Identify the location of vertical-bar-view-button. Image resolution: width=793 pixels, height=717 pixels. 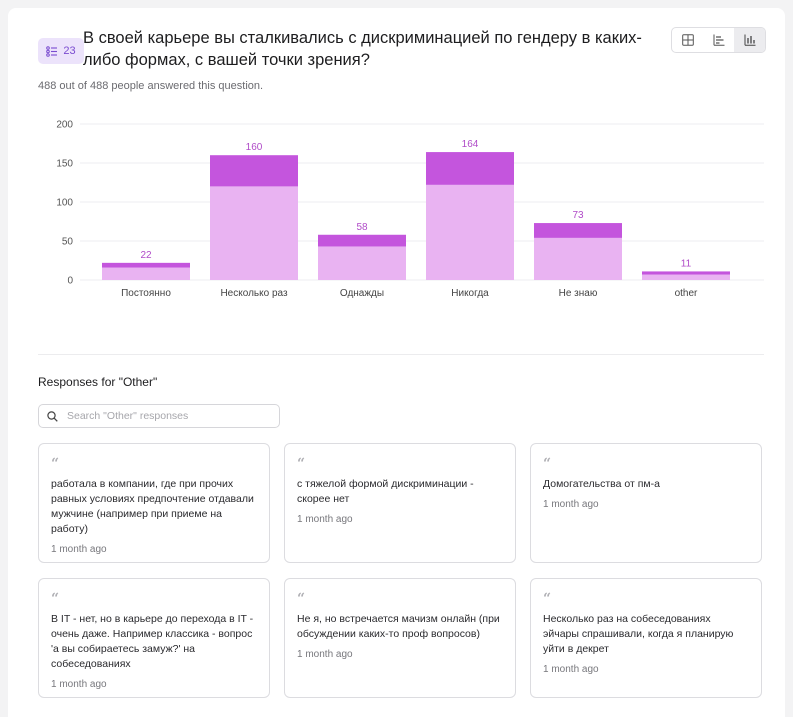
(749, 40).